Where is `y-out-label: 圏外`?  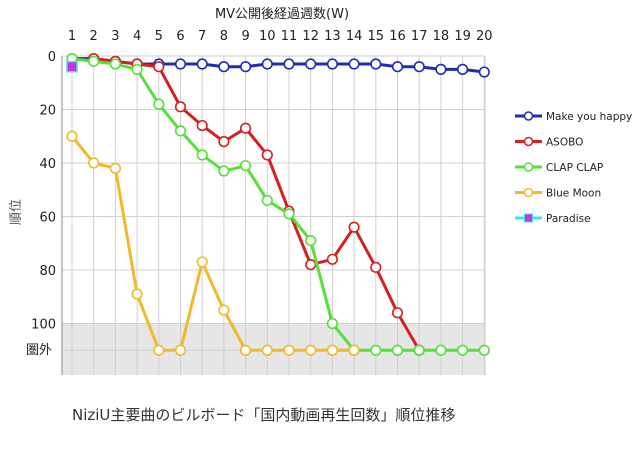 y-out-label: 圏外 is located at coordinates (39, 350).